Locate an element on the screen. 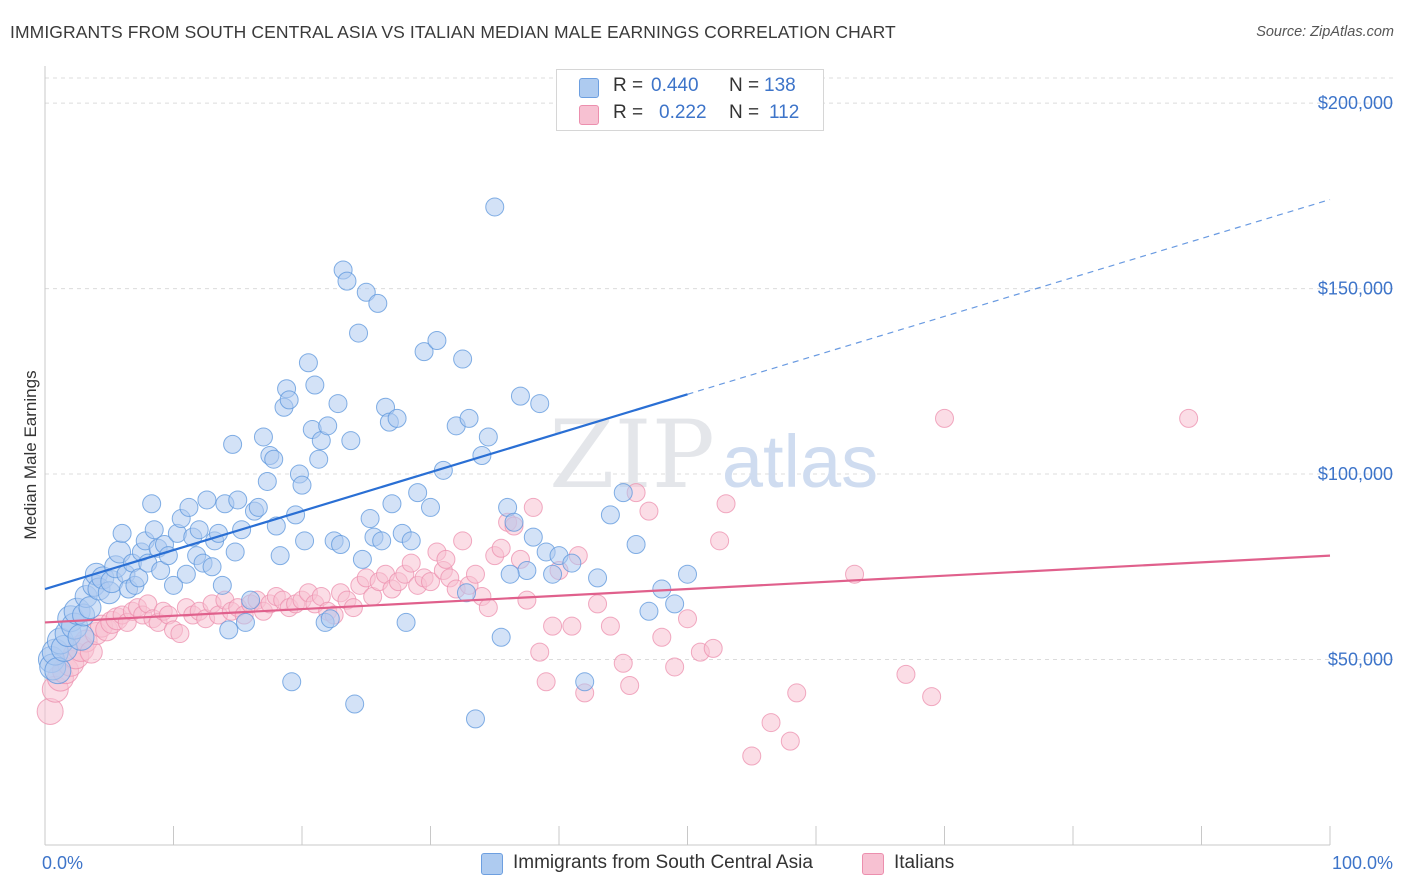 The height and width of the screenshot is (892, 1406). chart-source: Source: ZipAtlas.com is located at coordinates (1325, 32).